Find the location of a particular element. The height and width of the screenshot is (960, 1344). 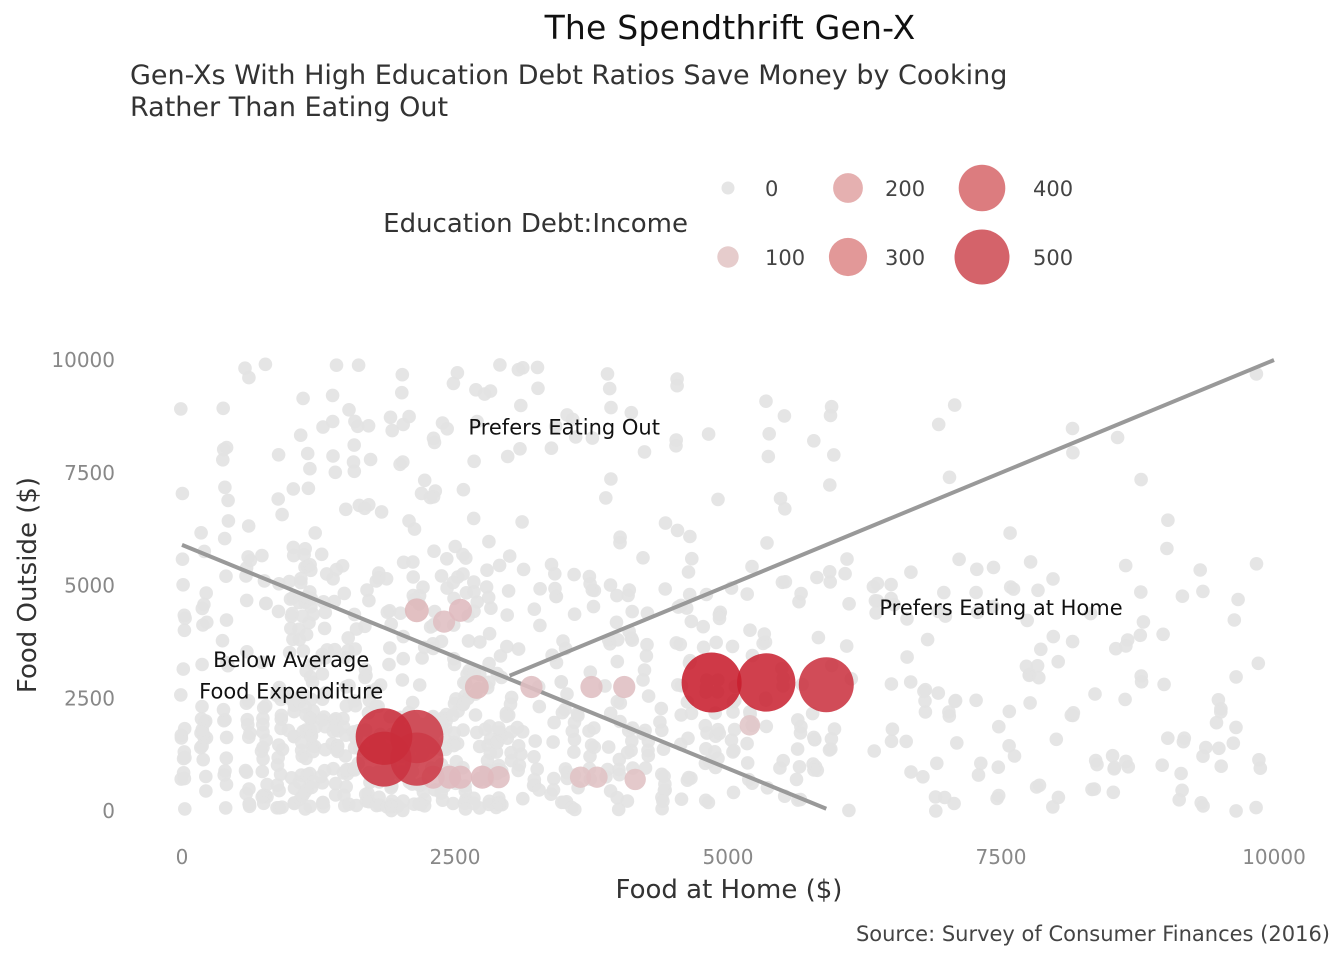

legend-label: 0 is located at coordinates (771, 189).